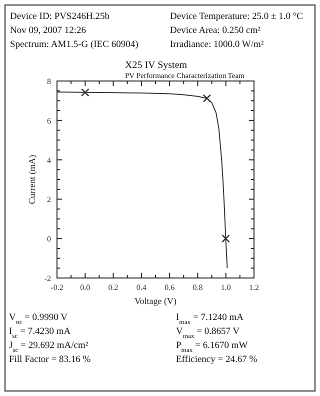 The image size is (320, 396). What do you see at coordinates (49, 160) in the screenshot?
I see `y-tick-label: 4` at bounding box center [49, 160].